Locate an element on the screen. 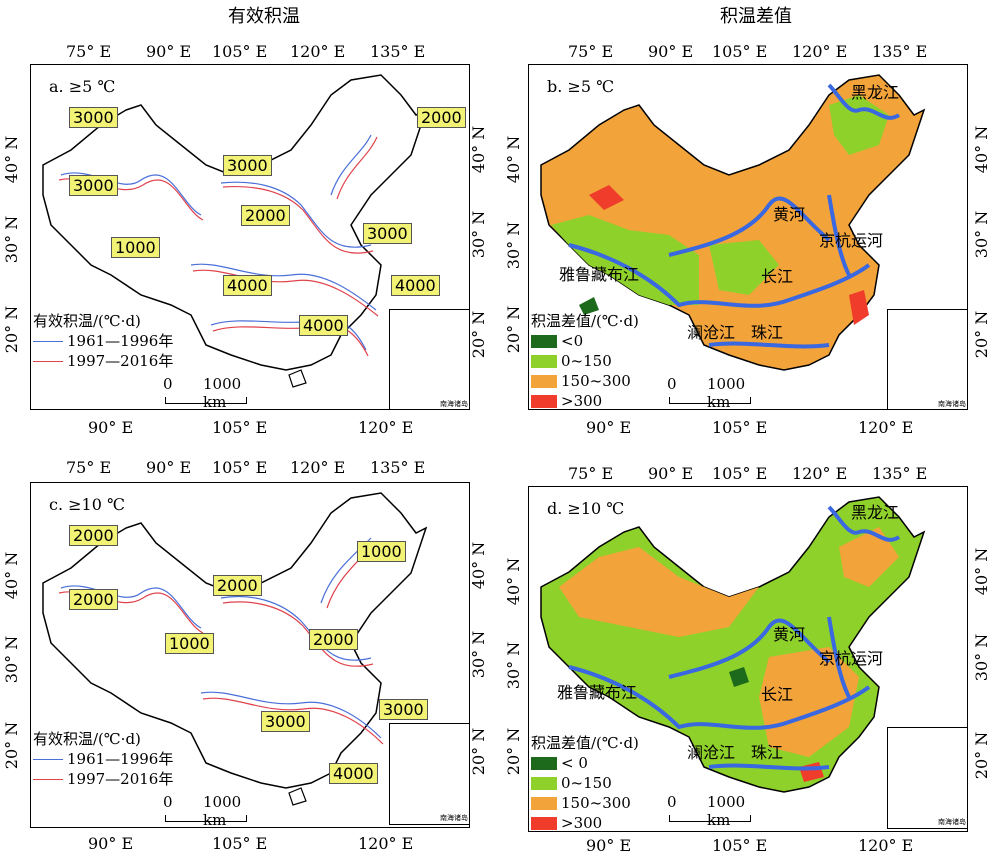  legend-row-b-2: 0~150 is located at coordinates (585, 361).